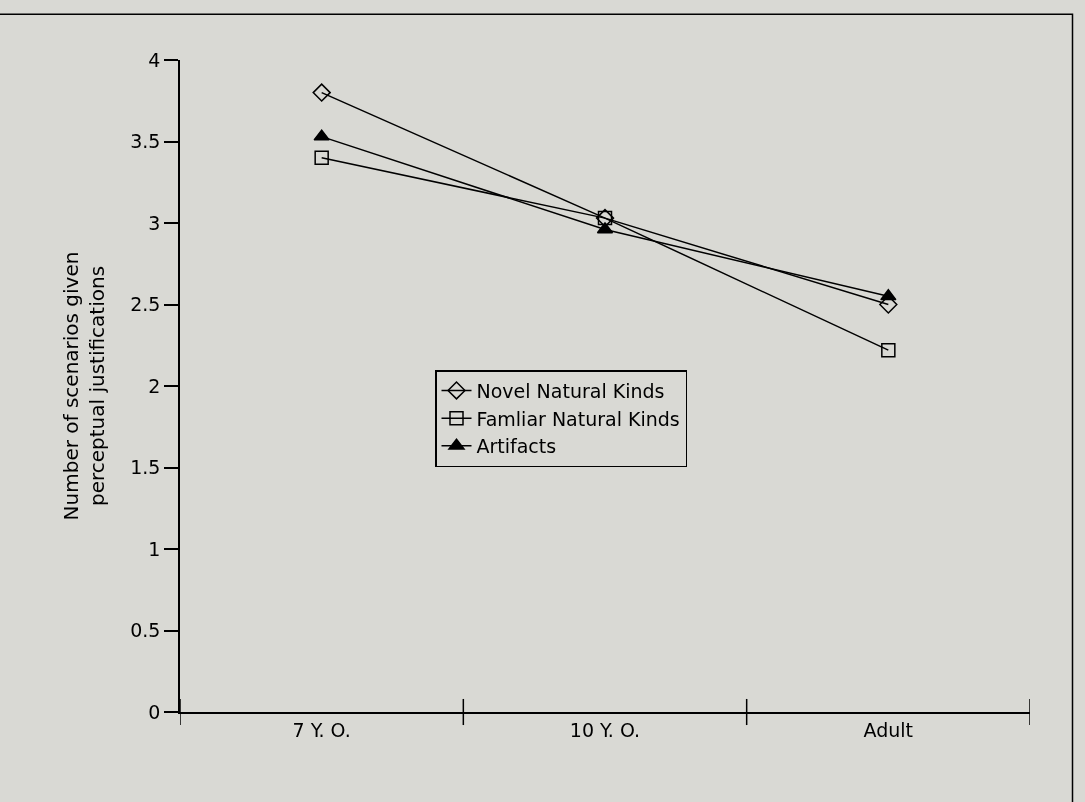  What do you see at coordinates (516, 446) in the screenshot?
I see `legend-label: Artifacts` at bounding box center [516, 446].